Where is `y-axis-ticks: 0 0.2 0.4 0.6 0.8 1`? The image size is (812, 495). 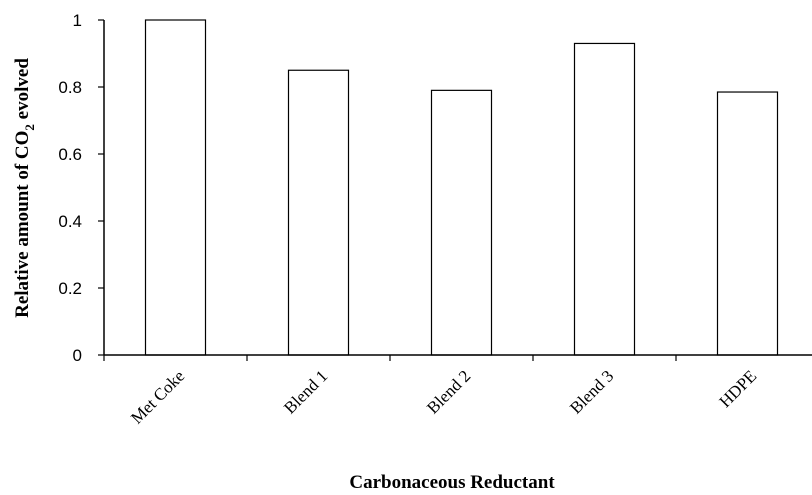 y-axis-ticks: 0 0.2 0.4 0.6 0.8 1 is located at coordinates (81, 188).